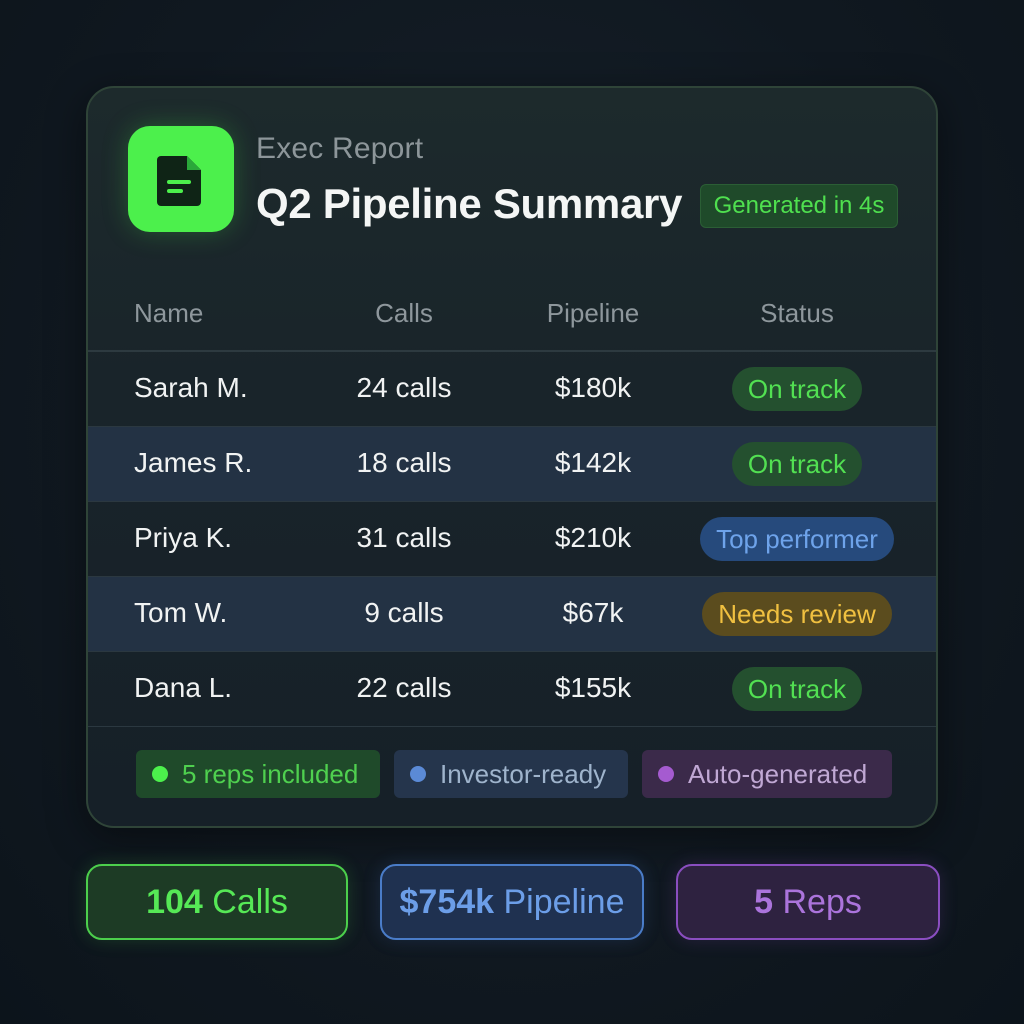  I want to click on status-cell: Top performer, so click(792, 539).